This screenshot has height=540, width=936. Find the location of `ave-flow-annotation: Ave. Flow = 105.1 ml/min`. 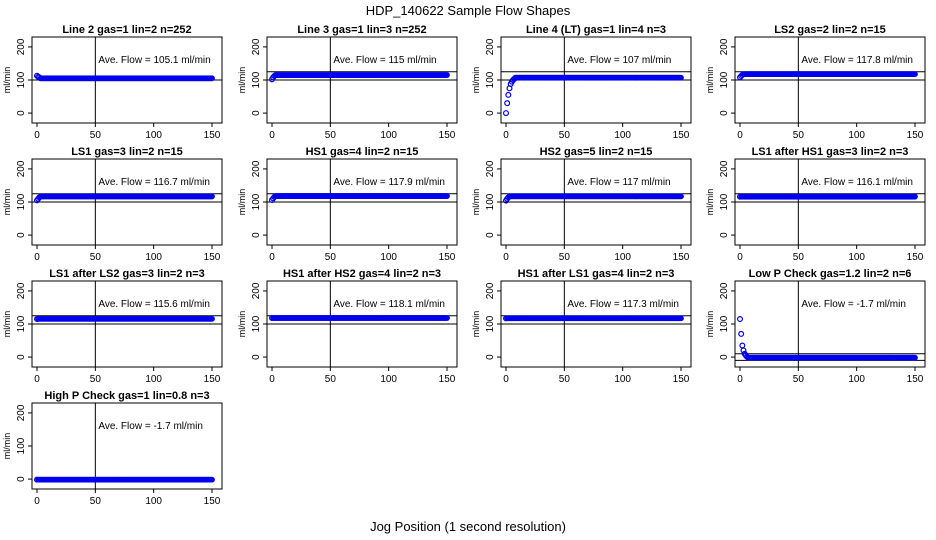

ave-flow-annotation: Ave. Flow = 105.1 ml/min is located at coordinates (154, 60).